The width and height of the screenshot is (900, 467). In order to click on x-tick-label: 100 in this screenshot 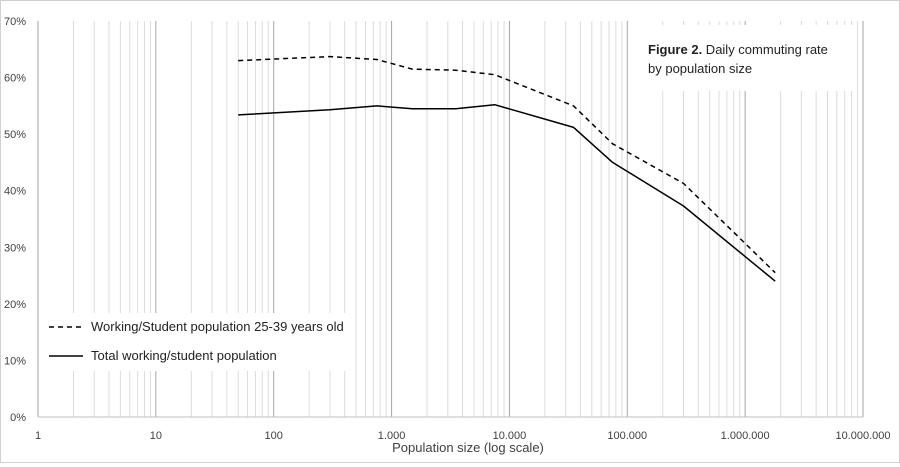, I will do `click(274, 436)`.